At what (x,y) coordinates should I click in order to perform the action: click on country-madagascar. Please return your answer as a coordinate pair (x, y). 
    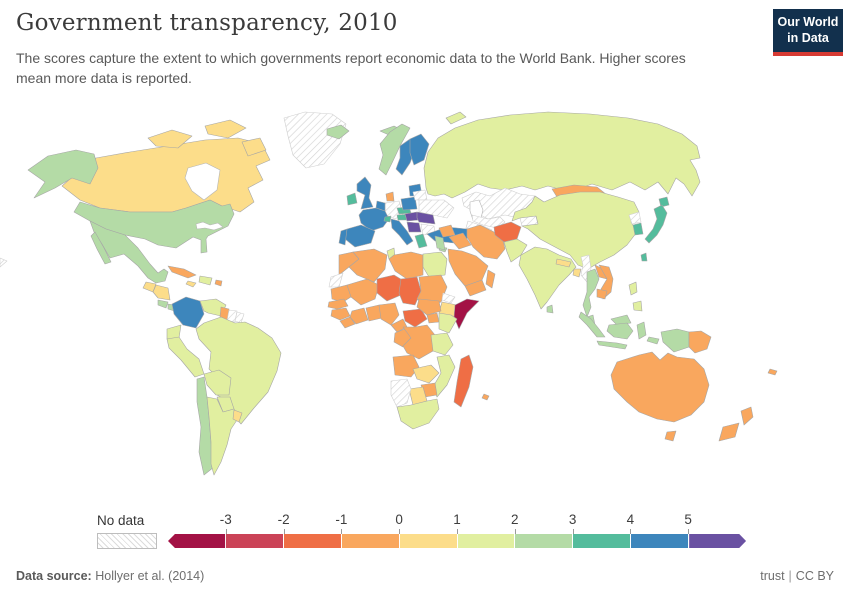
    Looking at the image, I should click on (463, 381).